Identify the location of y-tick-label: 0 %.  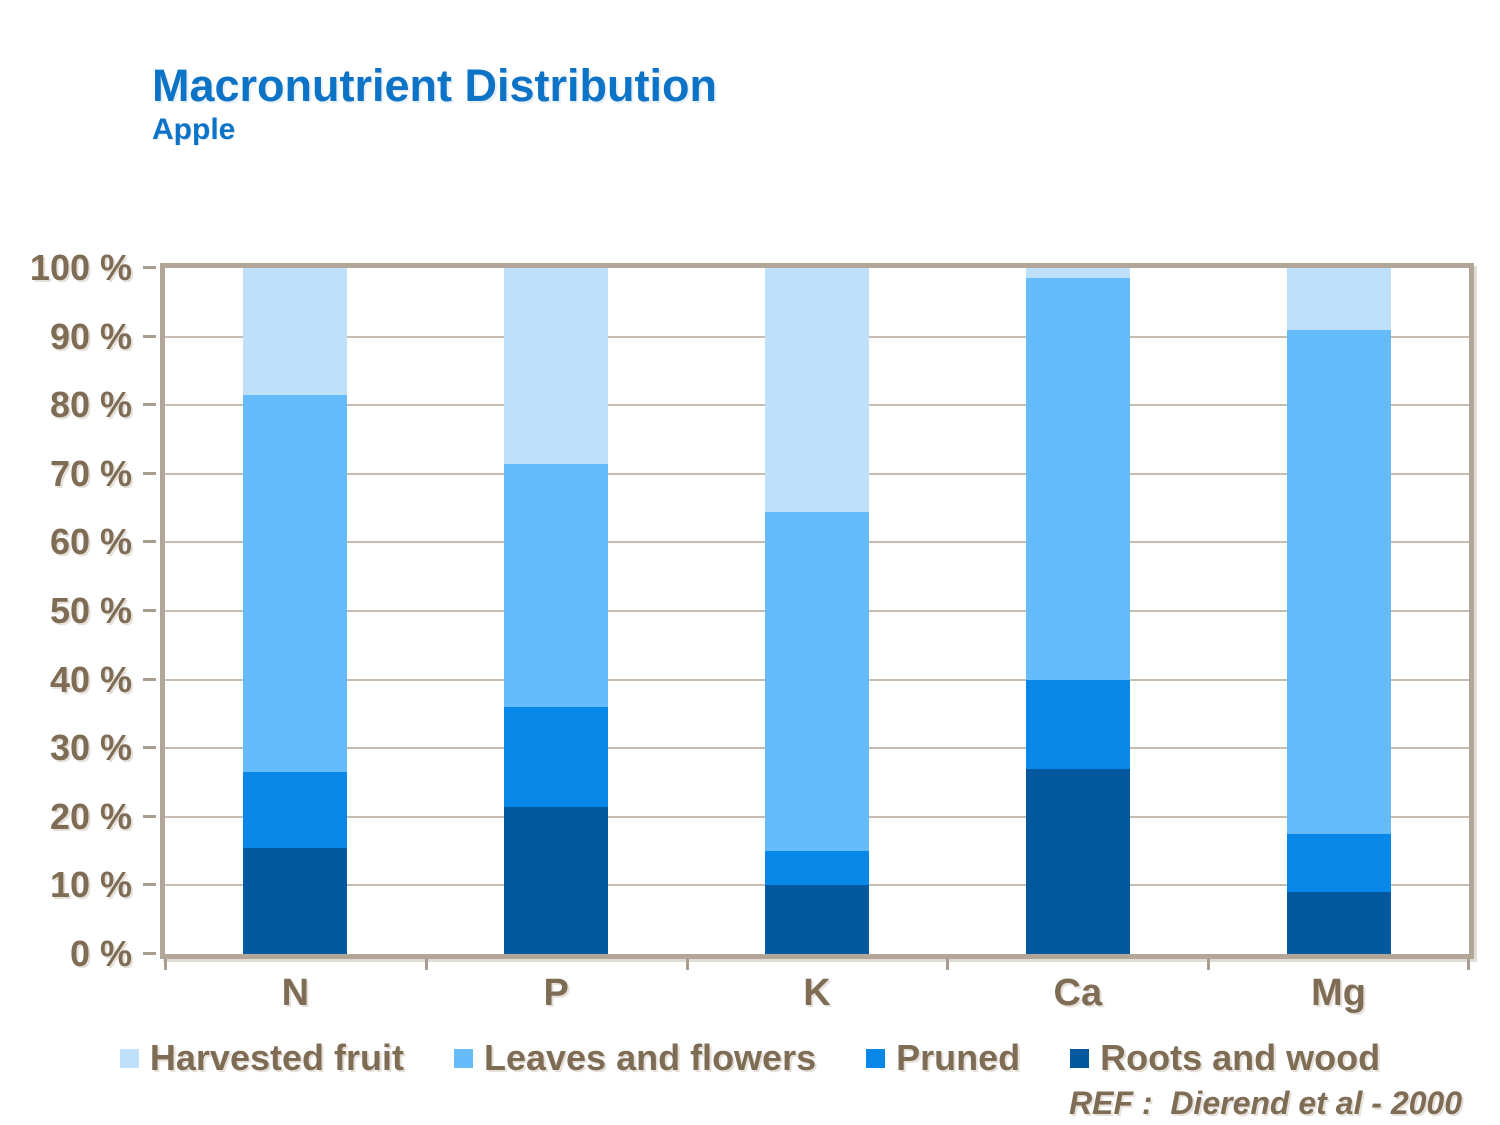
(100, 953).